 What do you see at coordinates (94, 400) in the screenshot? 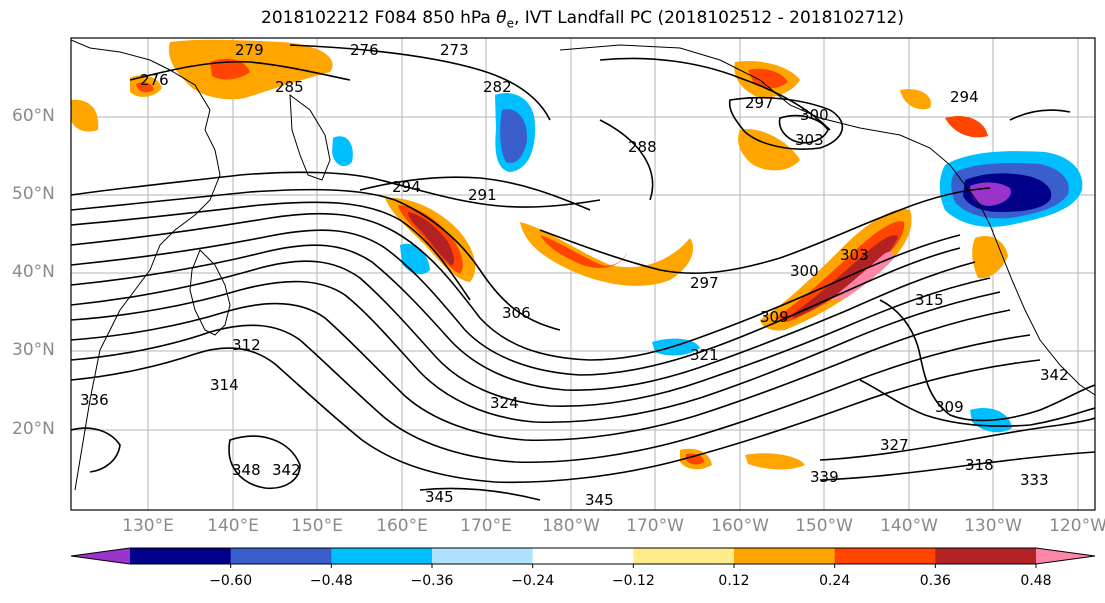
I see `contour-label: 336` at bounding box center [94, 400].